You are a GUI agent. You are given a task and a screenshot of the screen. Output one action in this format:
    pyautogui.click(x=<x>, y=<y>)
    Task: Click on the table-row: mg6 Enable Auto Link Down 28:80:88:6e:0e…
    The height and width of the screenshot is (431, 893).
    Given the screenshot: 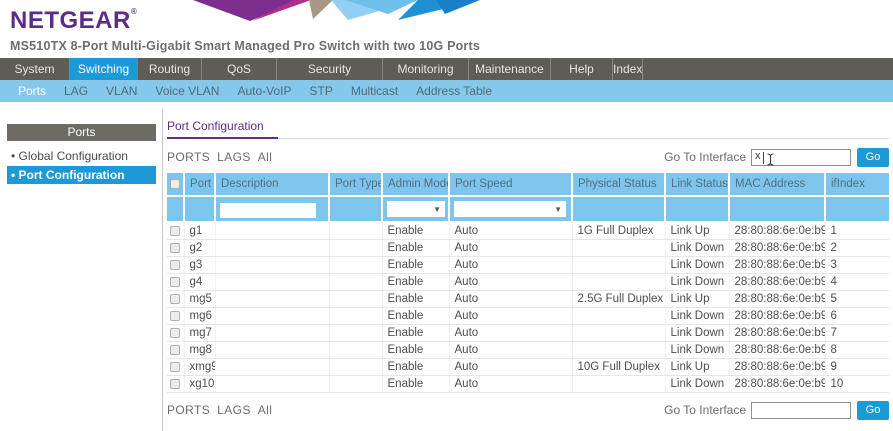 What is the action you would take?
    pyautogui.click(x=528, y=316)
    